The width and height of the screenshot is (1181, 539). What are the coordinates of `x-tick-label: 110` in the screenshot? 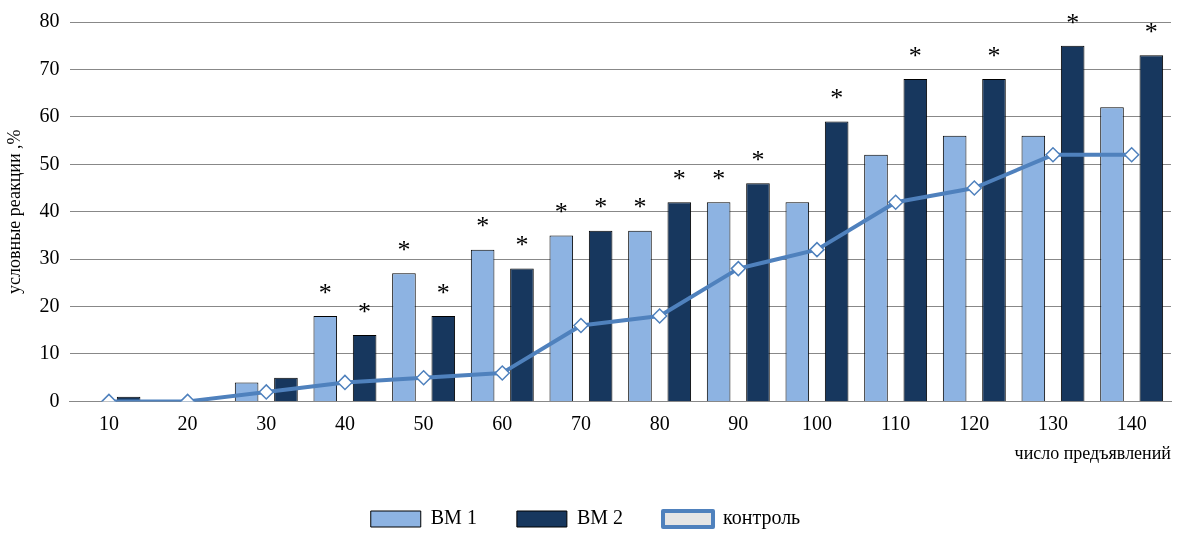 It's located at (896, 422).